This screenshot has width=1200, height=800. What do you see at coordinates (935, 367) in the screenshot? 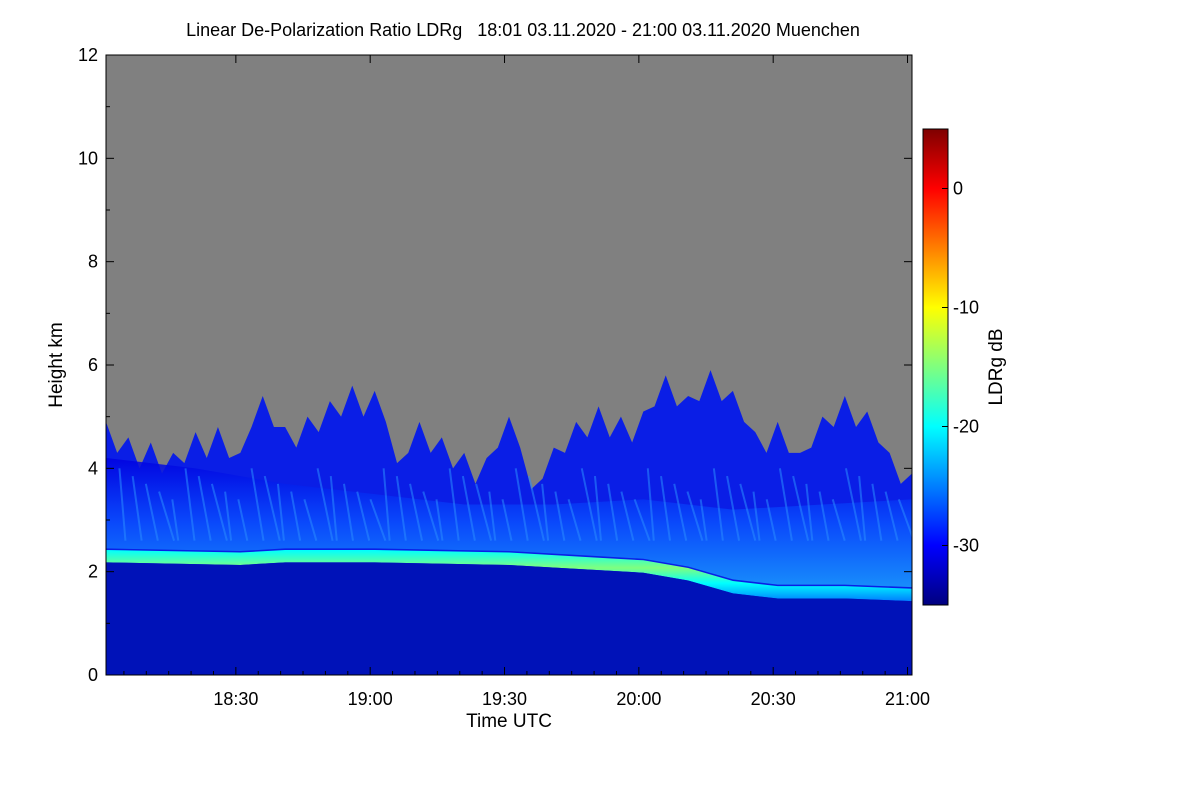
I see `colorbar-gradient` at bounding box center [935, 367].